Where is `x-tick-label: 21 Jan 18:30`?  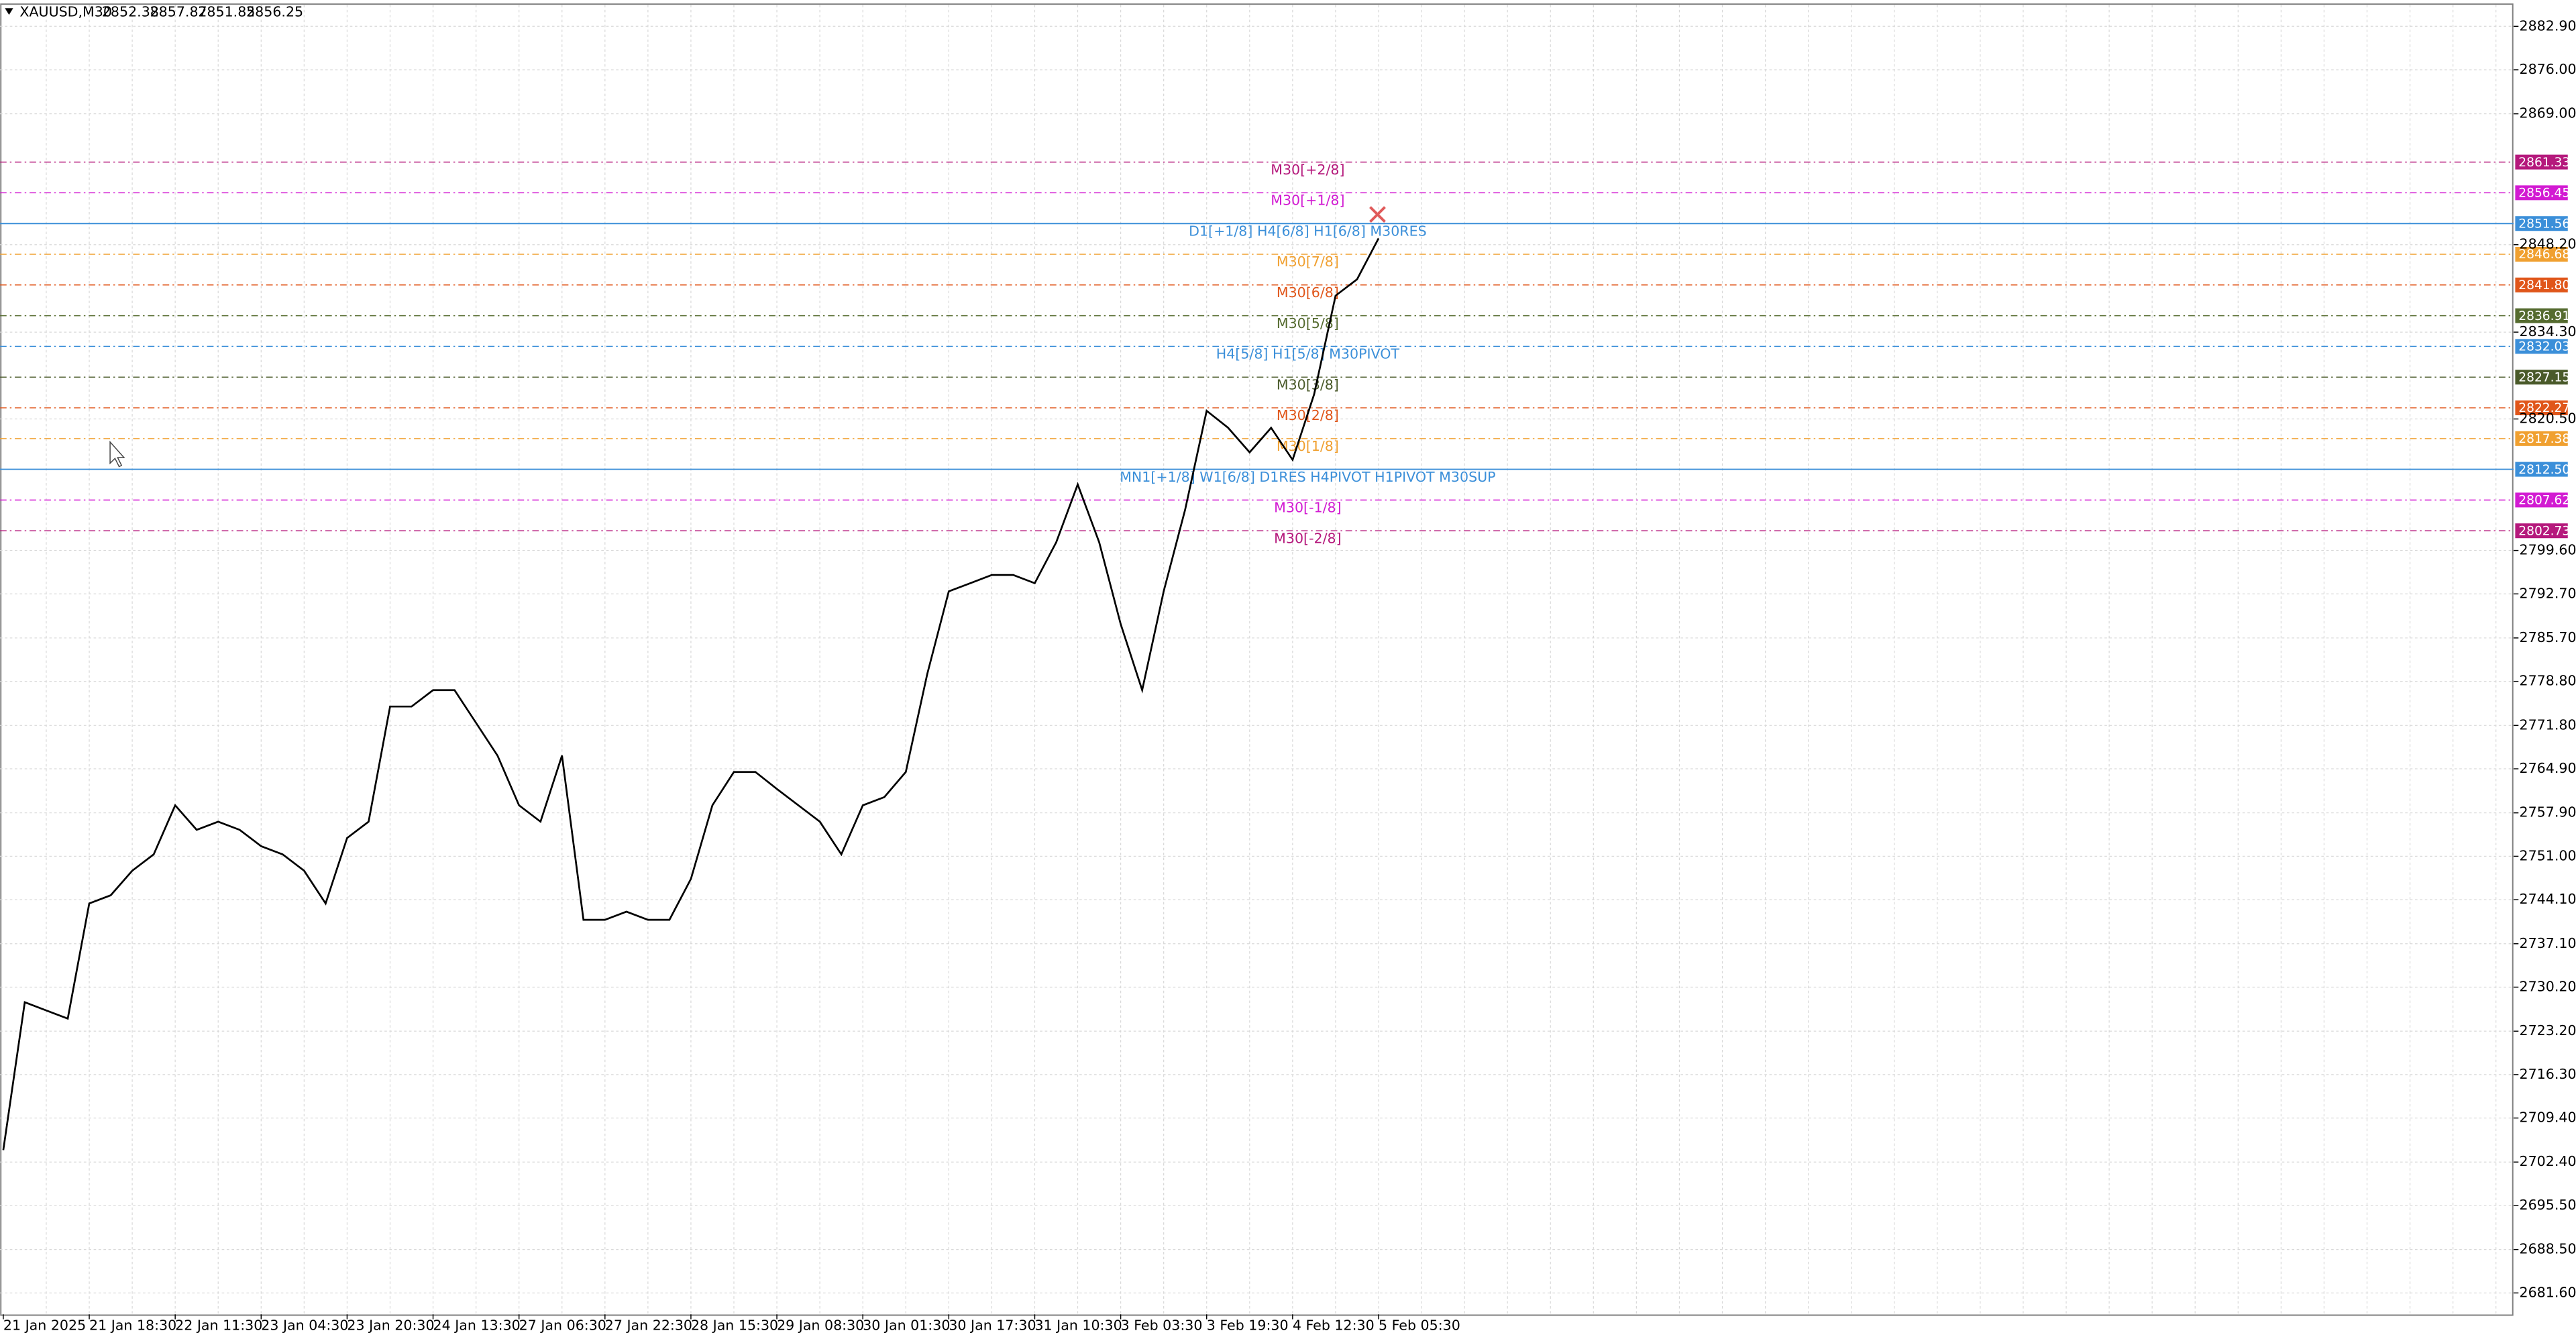
x-tick-label: 21 Jan 18:30 is located at coordinates (132, 1325).